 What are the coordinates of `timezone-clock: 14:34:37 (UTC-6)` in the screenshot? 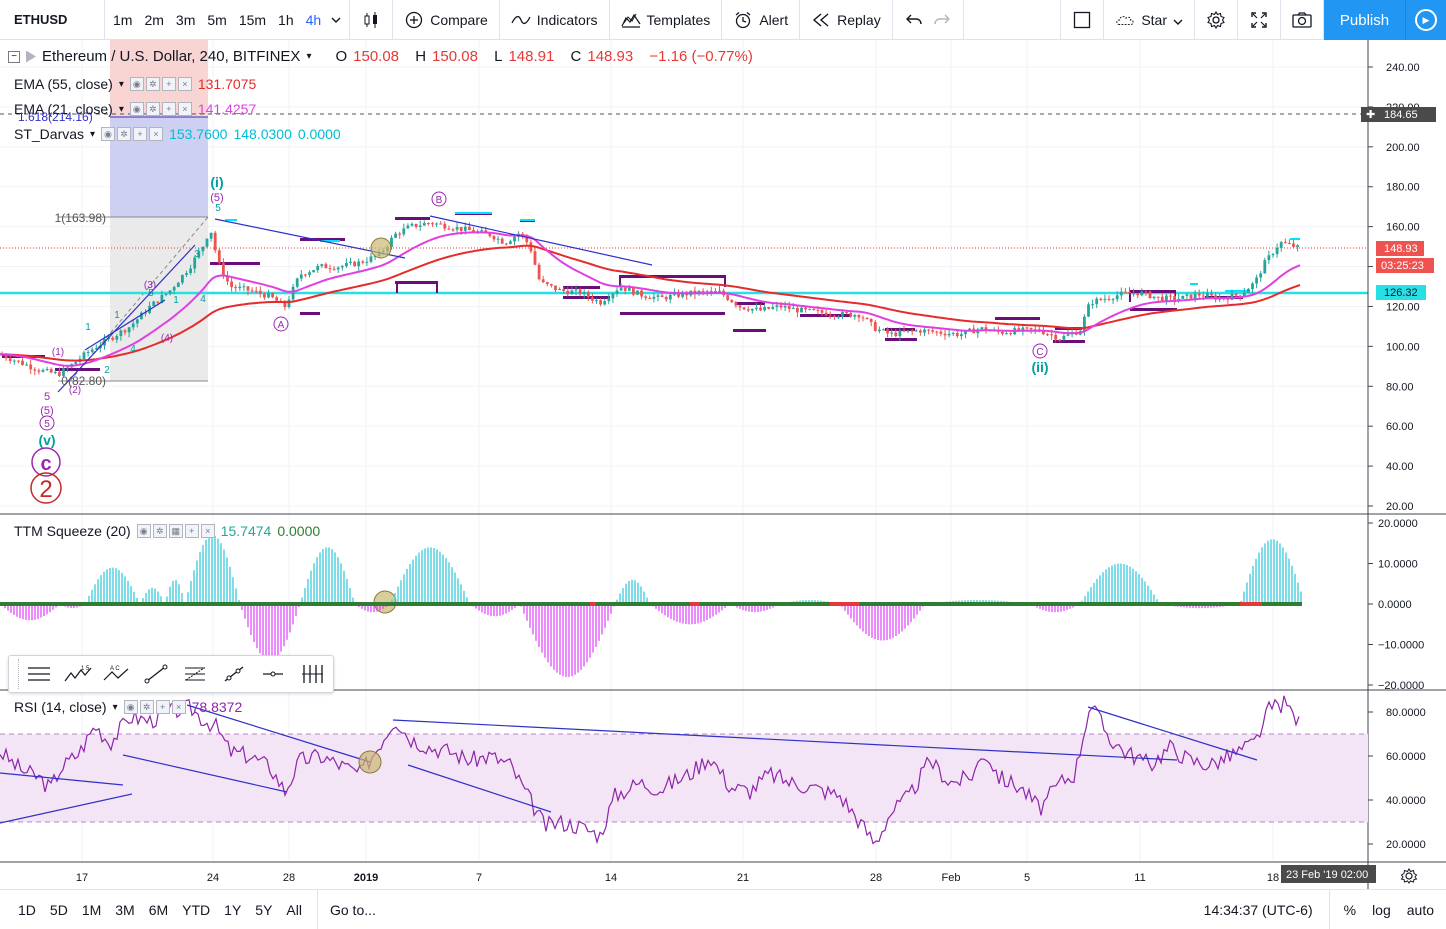 It's located at (1259, 909).